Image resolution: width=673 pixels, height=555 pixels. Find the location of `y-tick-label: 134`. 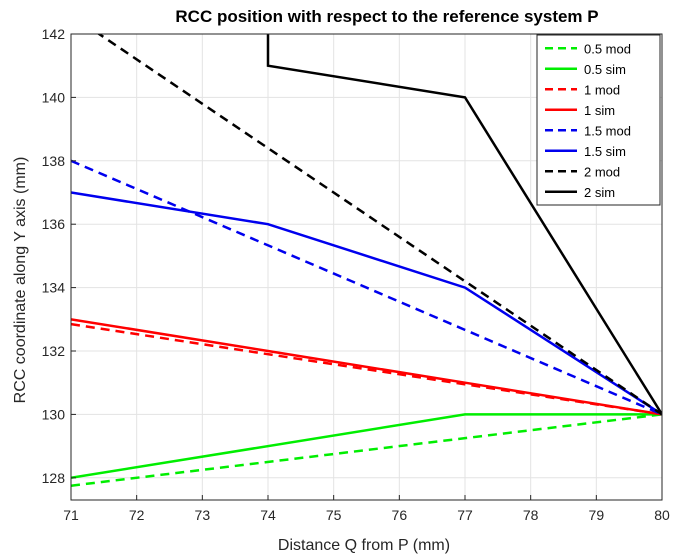

y-tick-label: 134 is located at coordinates (54, 288).